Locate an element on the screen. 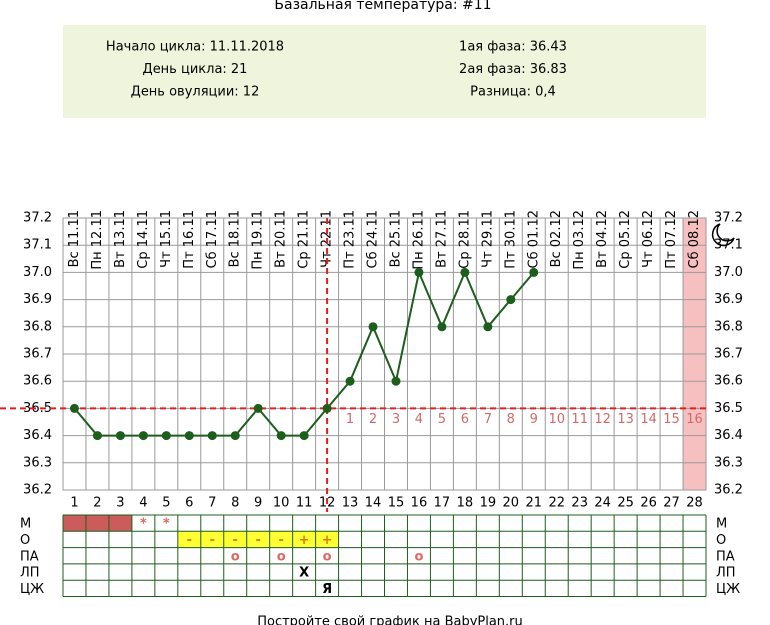  luteal-day-label: 12 is located at coordinates (602, 419).